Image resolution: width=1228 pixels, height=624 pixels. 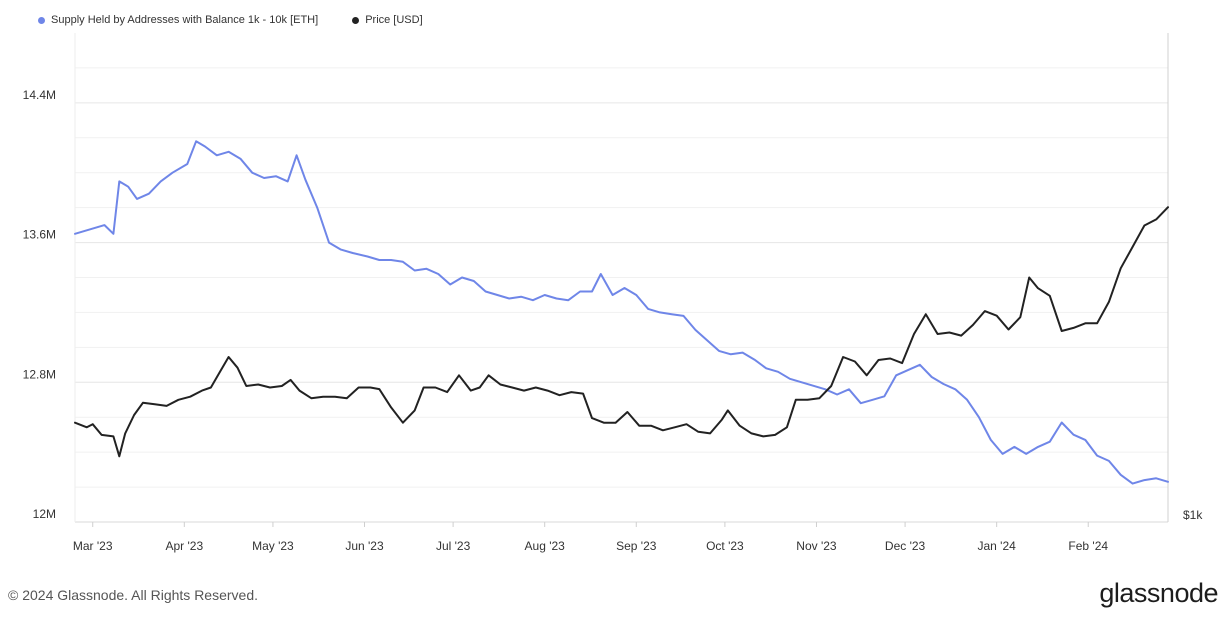 I want to click on x-tick-label: Jan '24, so click(x=997, y=546).